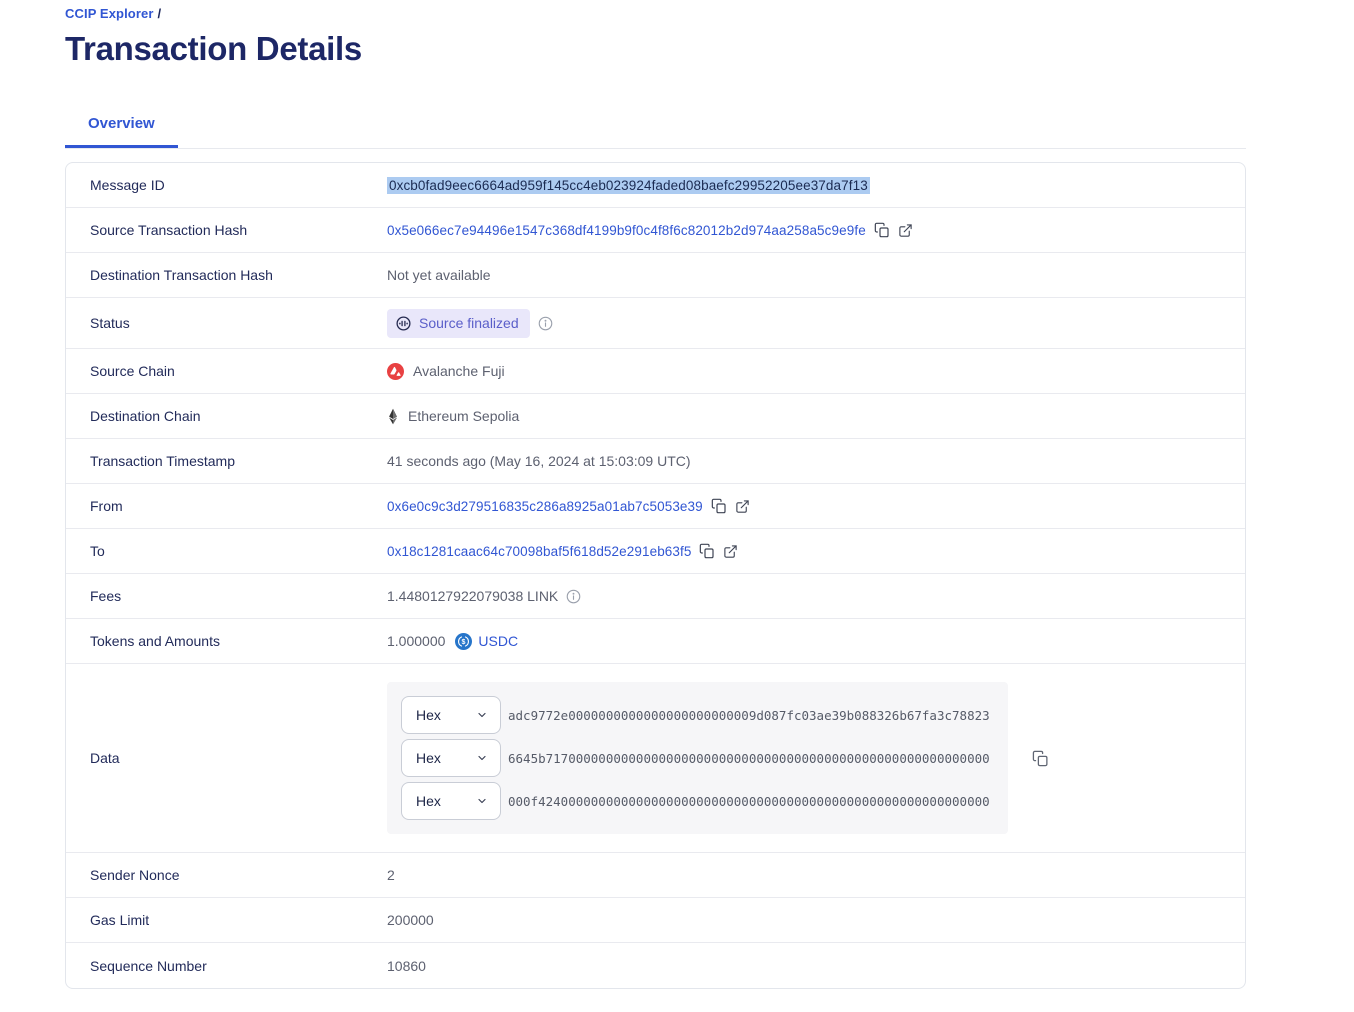 The height and width of the screenshot is (1012, 1354). Describe the element at coordinates (655, 371) in the screenshot. I see `row-source-chain: Source Chain Avalanche Fuji` at that location.